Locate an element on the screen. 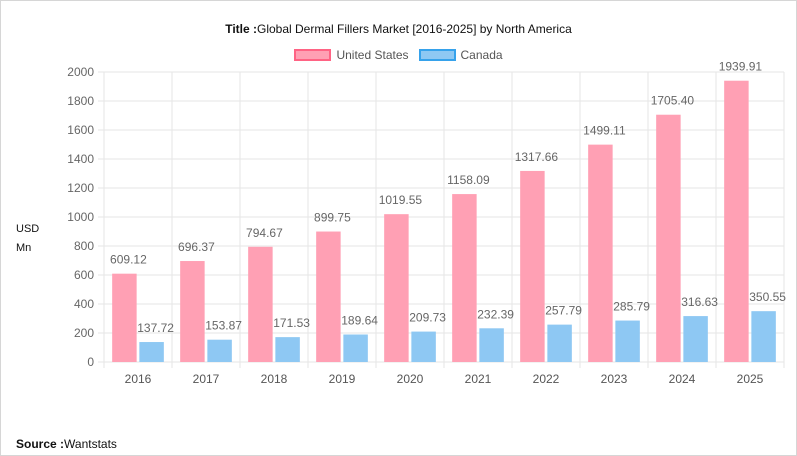  y-axis-label-line-2: Mn is located at coordinates (24, 248).